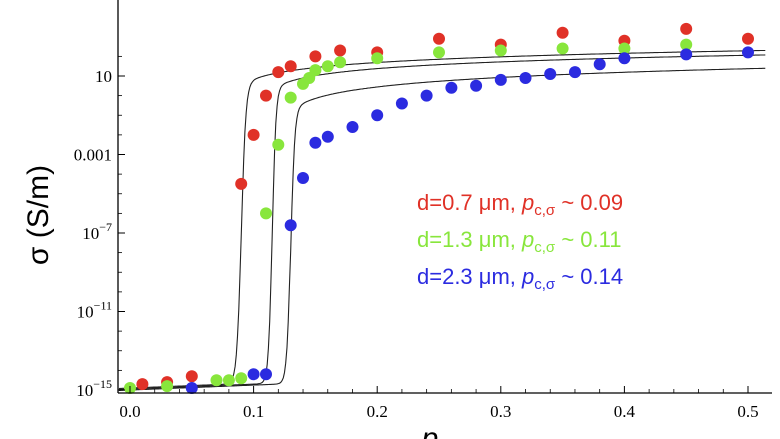 The height and width of the screenshot is (439, 780). I want to click on legend-entry-2: d=1.3 μm, pc,σ ~ 0.11, so click(519, 241).